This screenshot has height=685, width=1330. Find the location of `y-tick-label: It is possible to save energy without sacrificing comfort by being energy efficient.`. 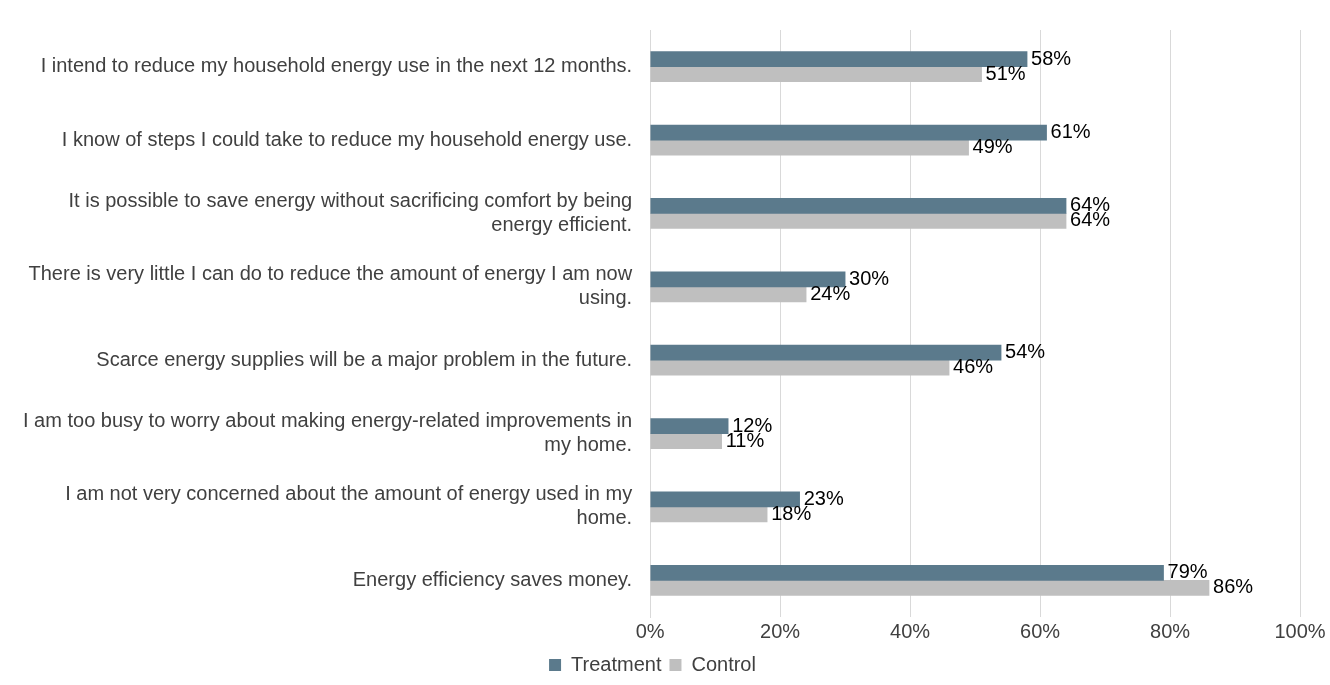

y-tick-label: It is possible to save energy without sacrificing comfort by being energy efficient. is located at coordinates (350, 211).